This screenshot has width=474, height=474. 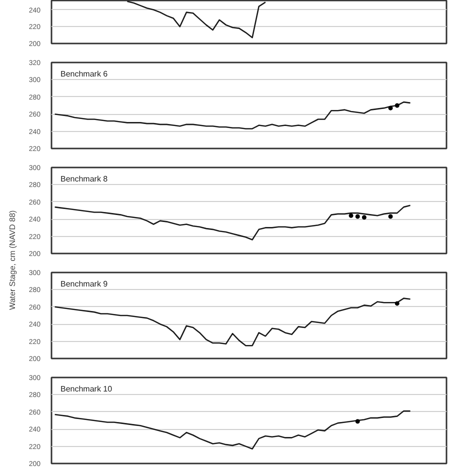 I want to click on text: Benchmark 9, so click(x=84, y=284).